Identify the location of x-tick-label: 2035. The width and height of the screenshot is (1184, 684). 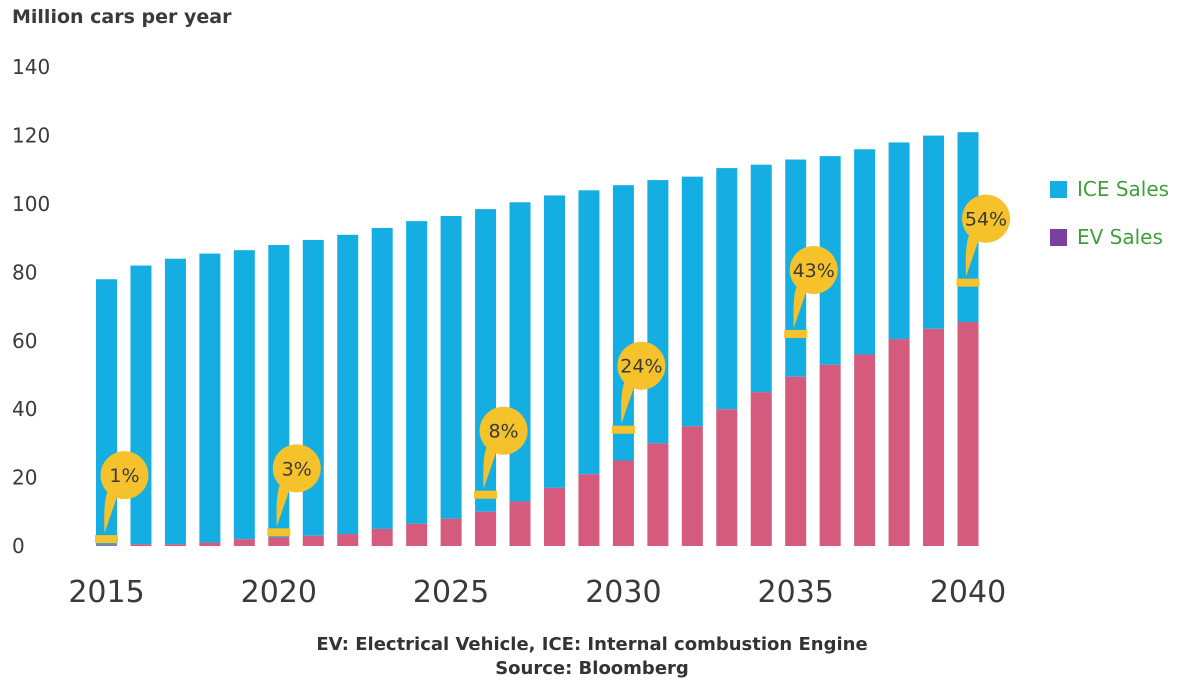
(796, 592).